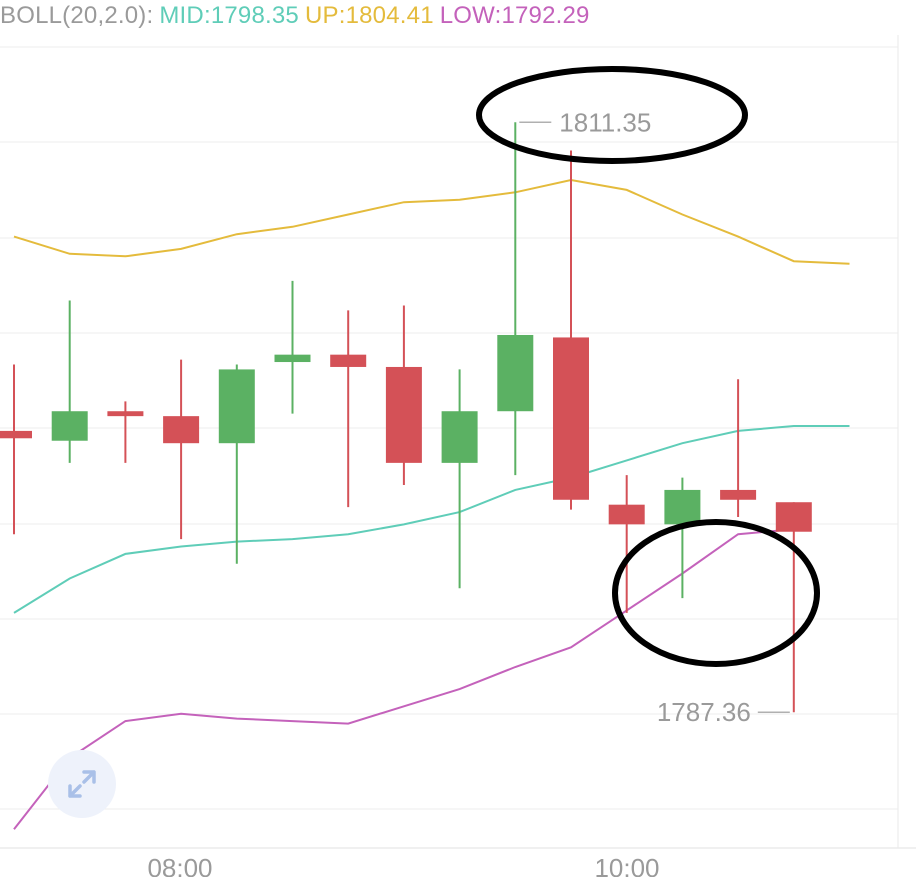  I want to click on expand-button, so click(82, 784).